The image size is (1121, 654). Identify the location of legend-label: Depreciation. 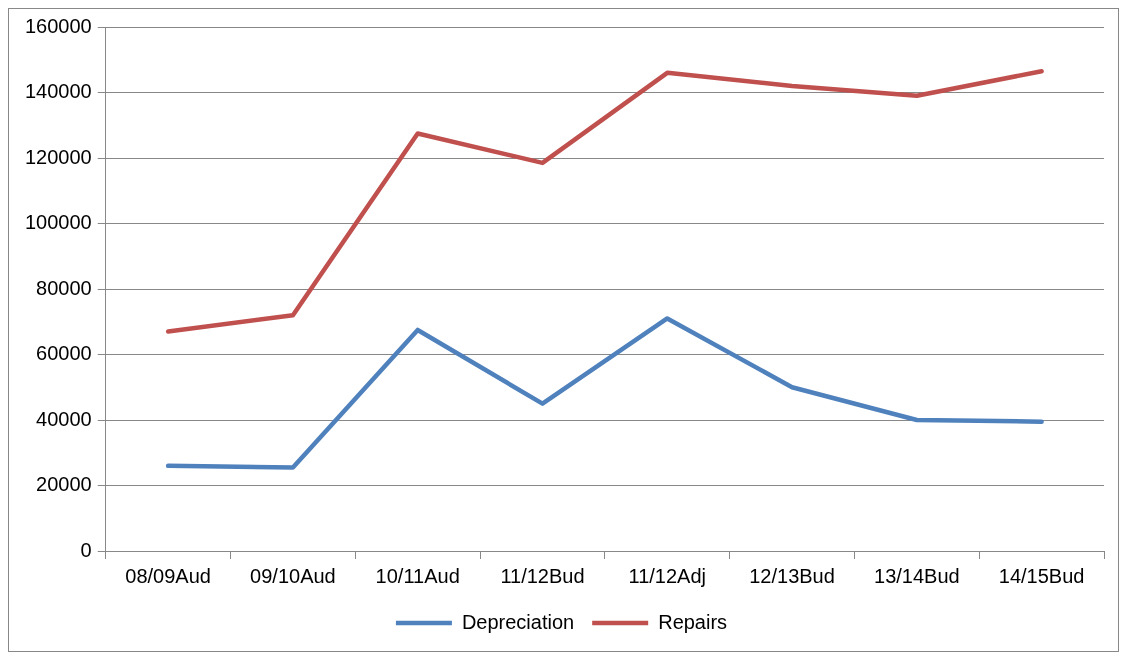
(518, 621).